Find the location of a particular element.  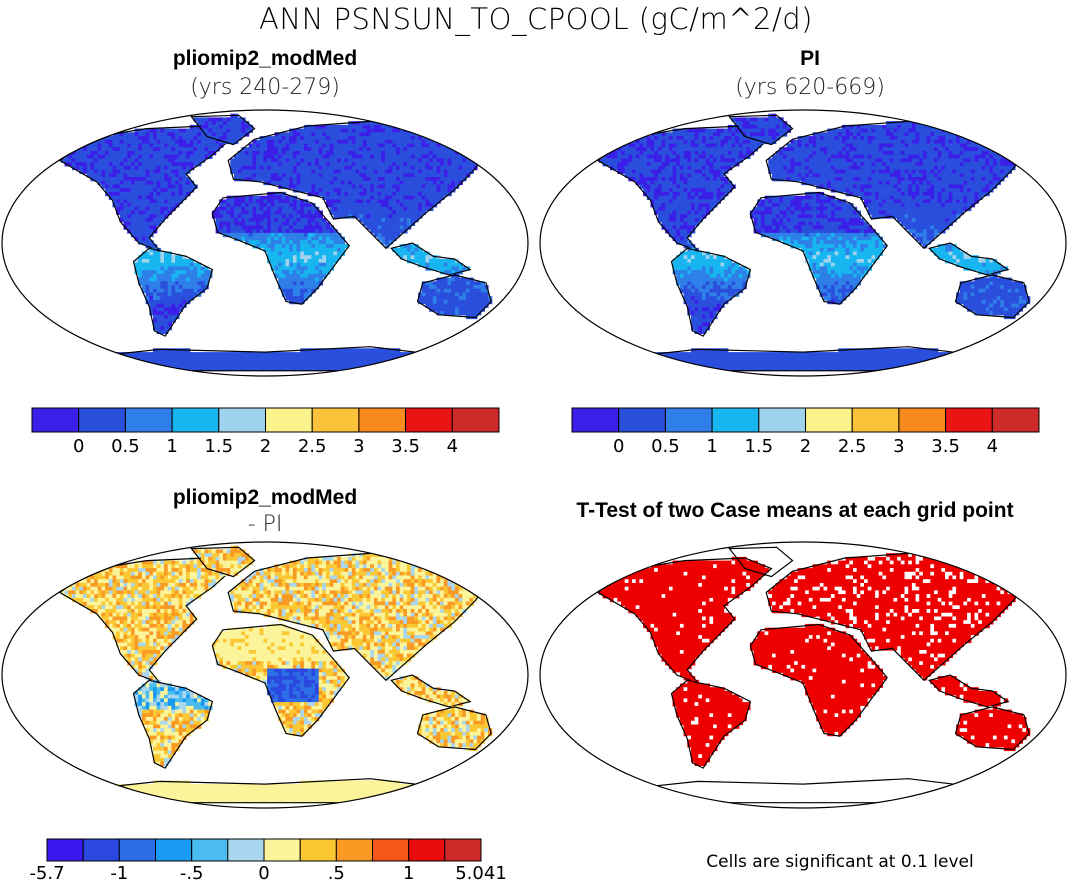

colorbar-top-right-tick-label: 0 is located at coordinates (618, 446).